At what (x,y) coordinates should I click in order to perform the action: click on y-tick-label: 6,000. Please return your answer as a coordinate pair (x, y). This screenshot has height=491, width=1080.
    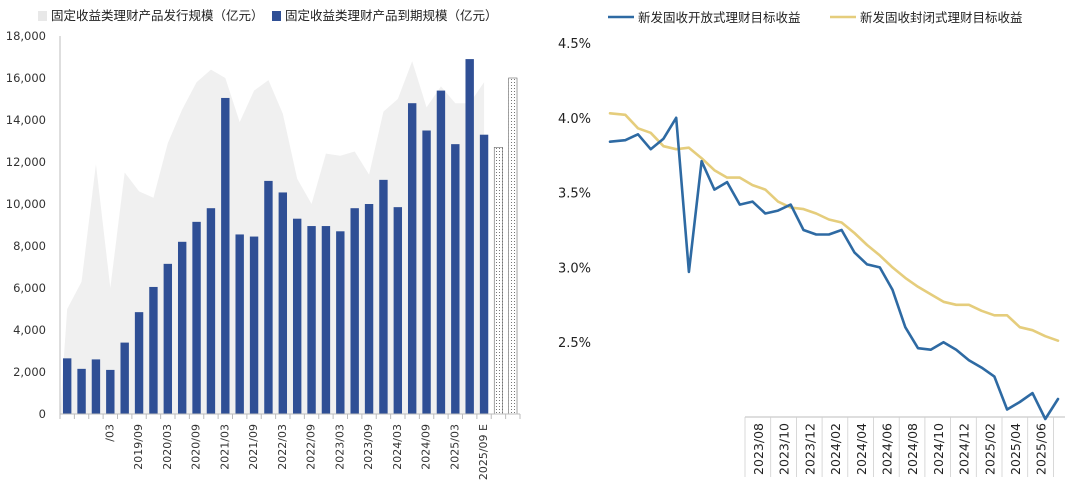
    Looking at the image, I should click on (29, 288).